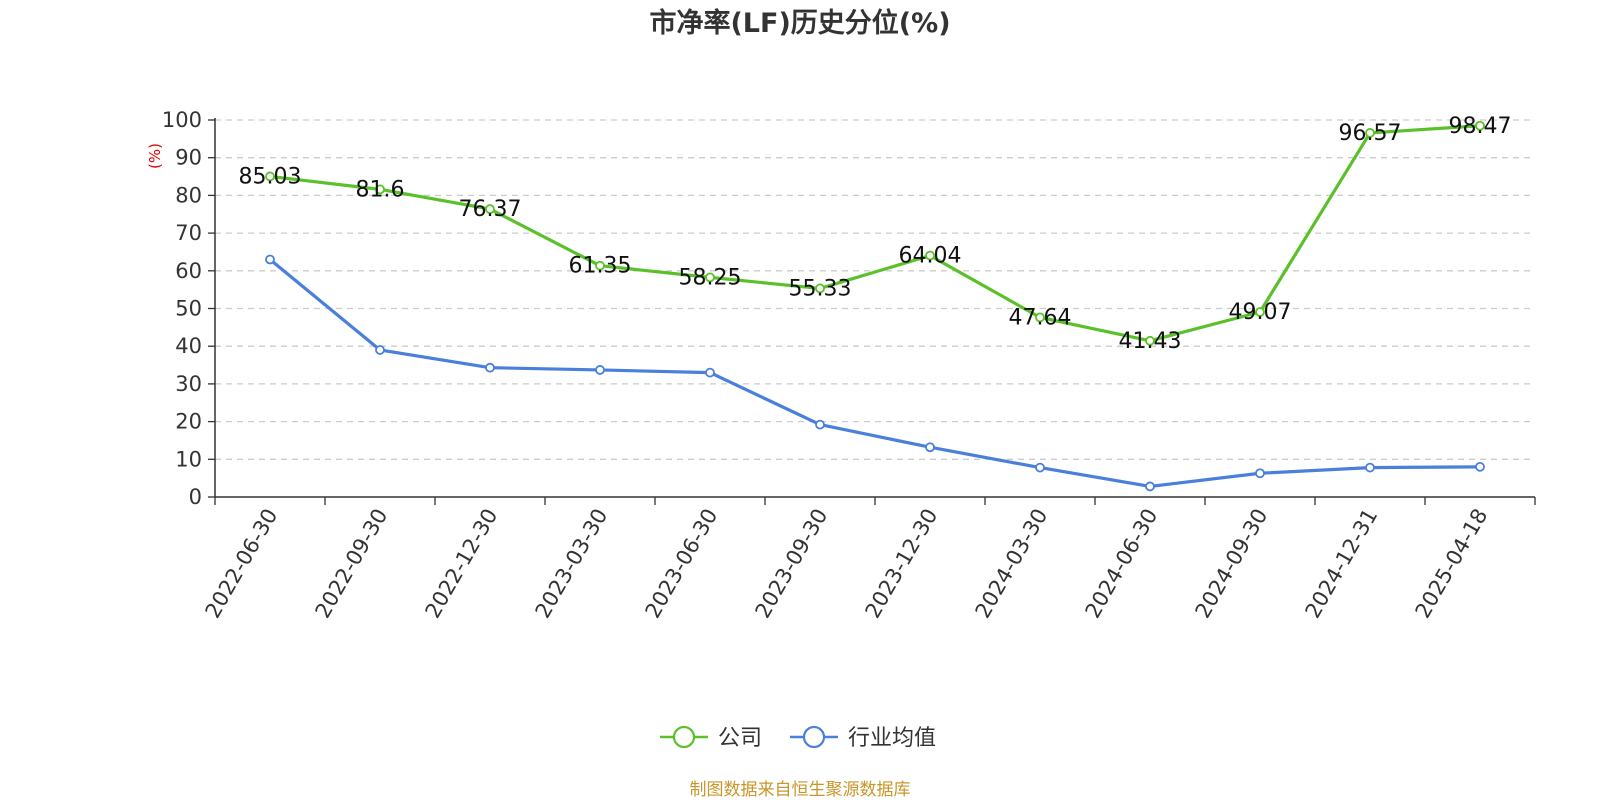 This screenshot has width=1600, height=800. I want to click on data-label: 55.33, so click(820, 288).